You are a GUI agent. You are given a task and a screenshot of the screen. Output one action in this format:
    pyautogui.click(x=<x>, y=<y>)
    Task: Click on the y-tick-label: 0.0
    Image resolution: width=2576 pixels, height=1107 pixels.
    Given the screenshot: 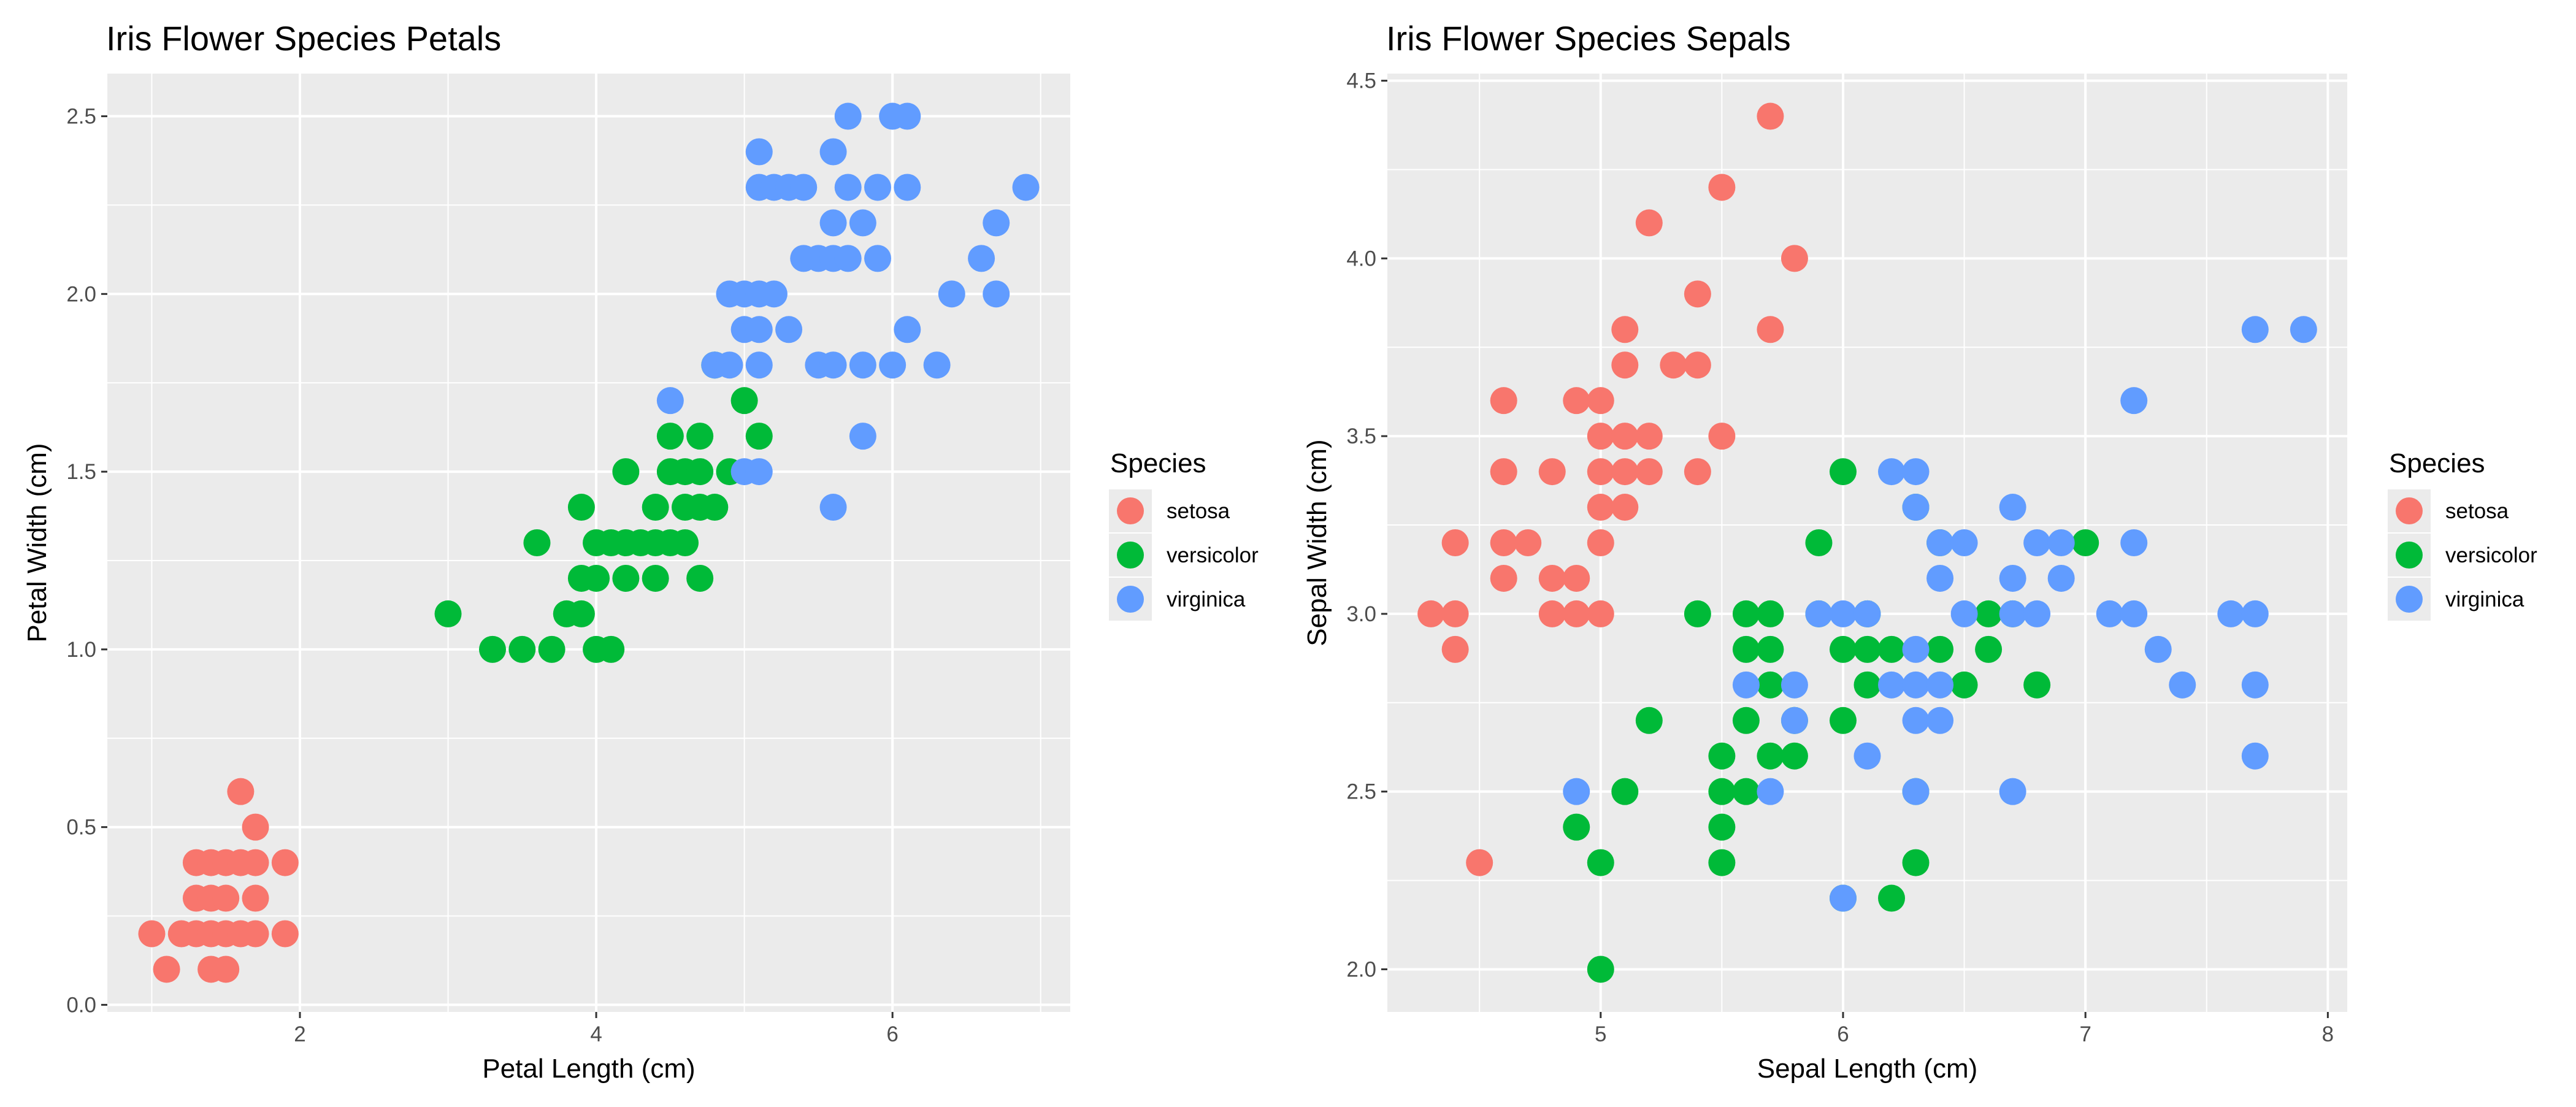 What is the action you would take?
    pyautogui.click(x=81, y=1005)
    